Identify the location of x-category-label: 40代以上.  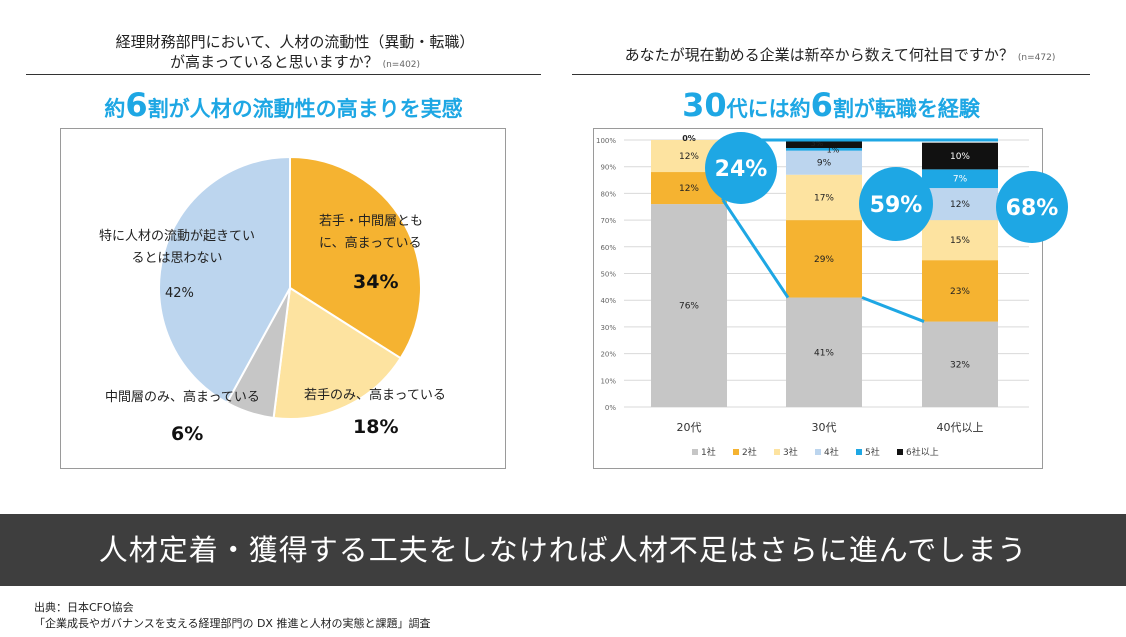
(960, 427).